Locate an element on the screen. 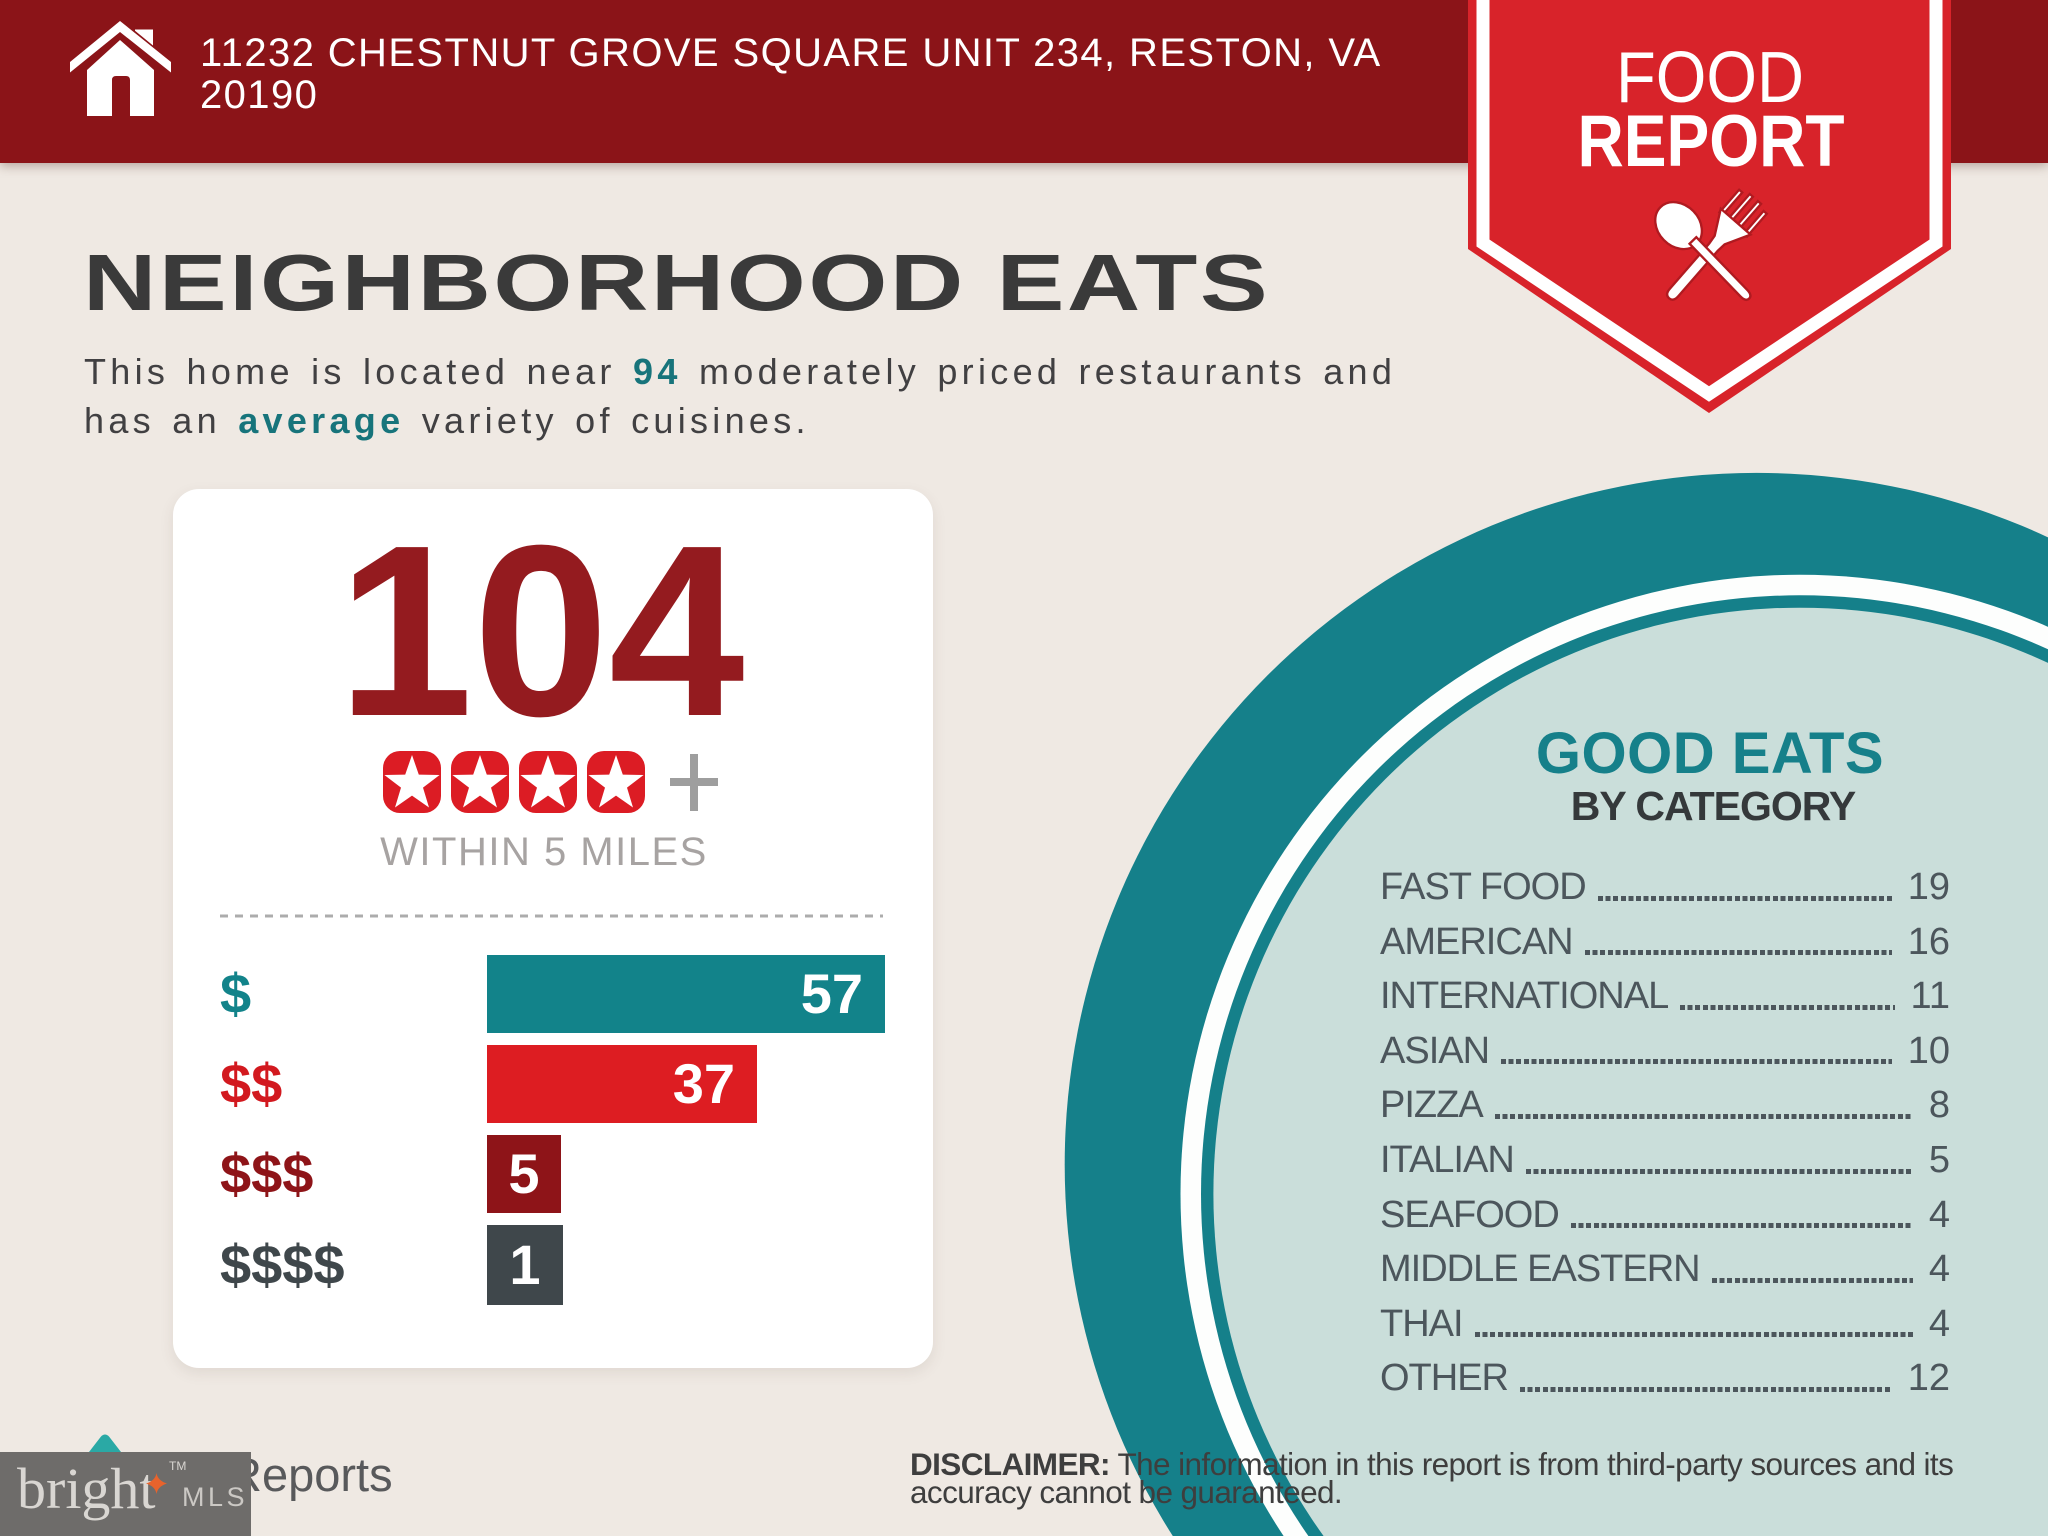  svg-text: REPORT is located at coordinates (1711, 141).